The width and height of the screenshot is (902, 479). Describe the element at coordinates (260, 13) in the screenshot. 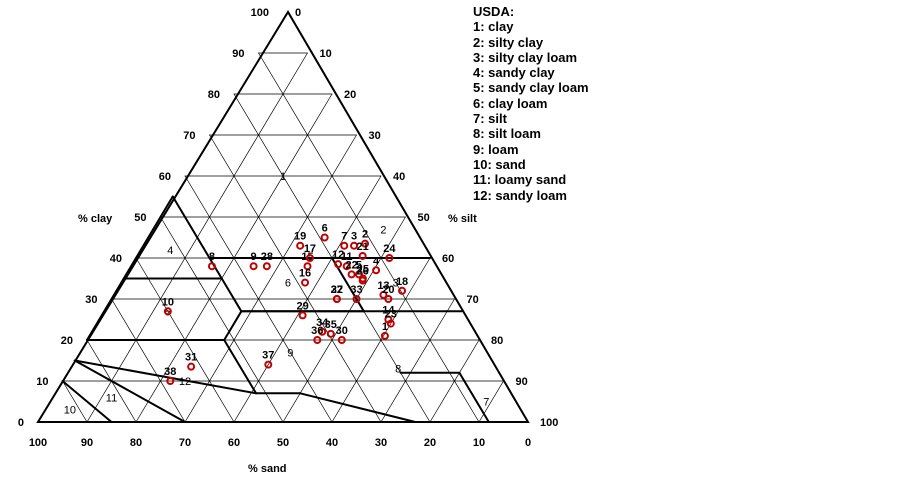

I see `clay-tick-label: 100` at that location.